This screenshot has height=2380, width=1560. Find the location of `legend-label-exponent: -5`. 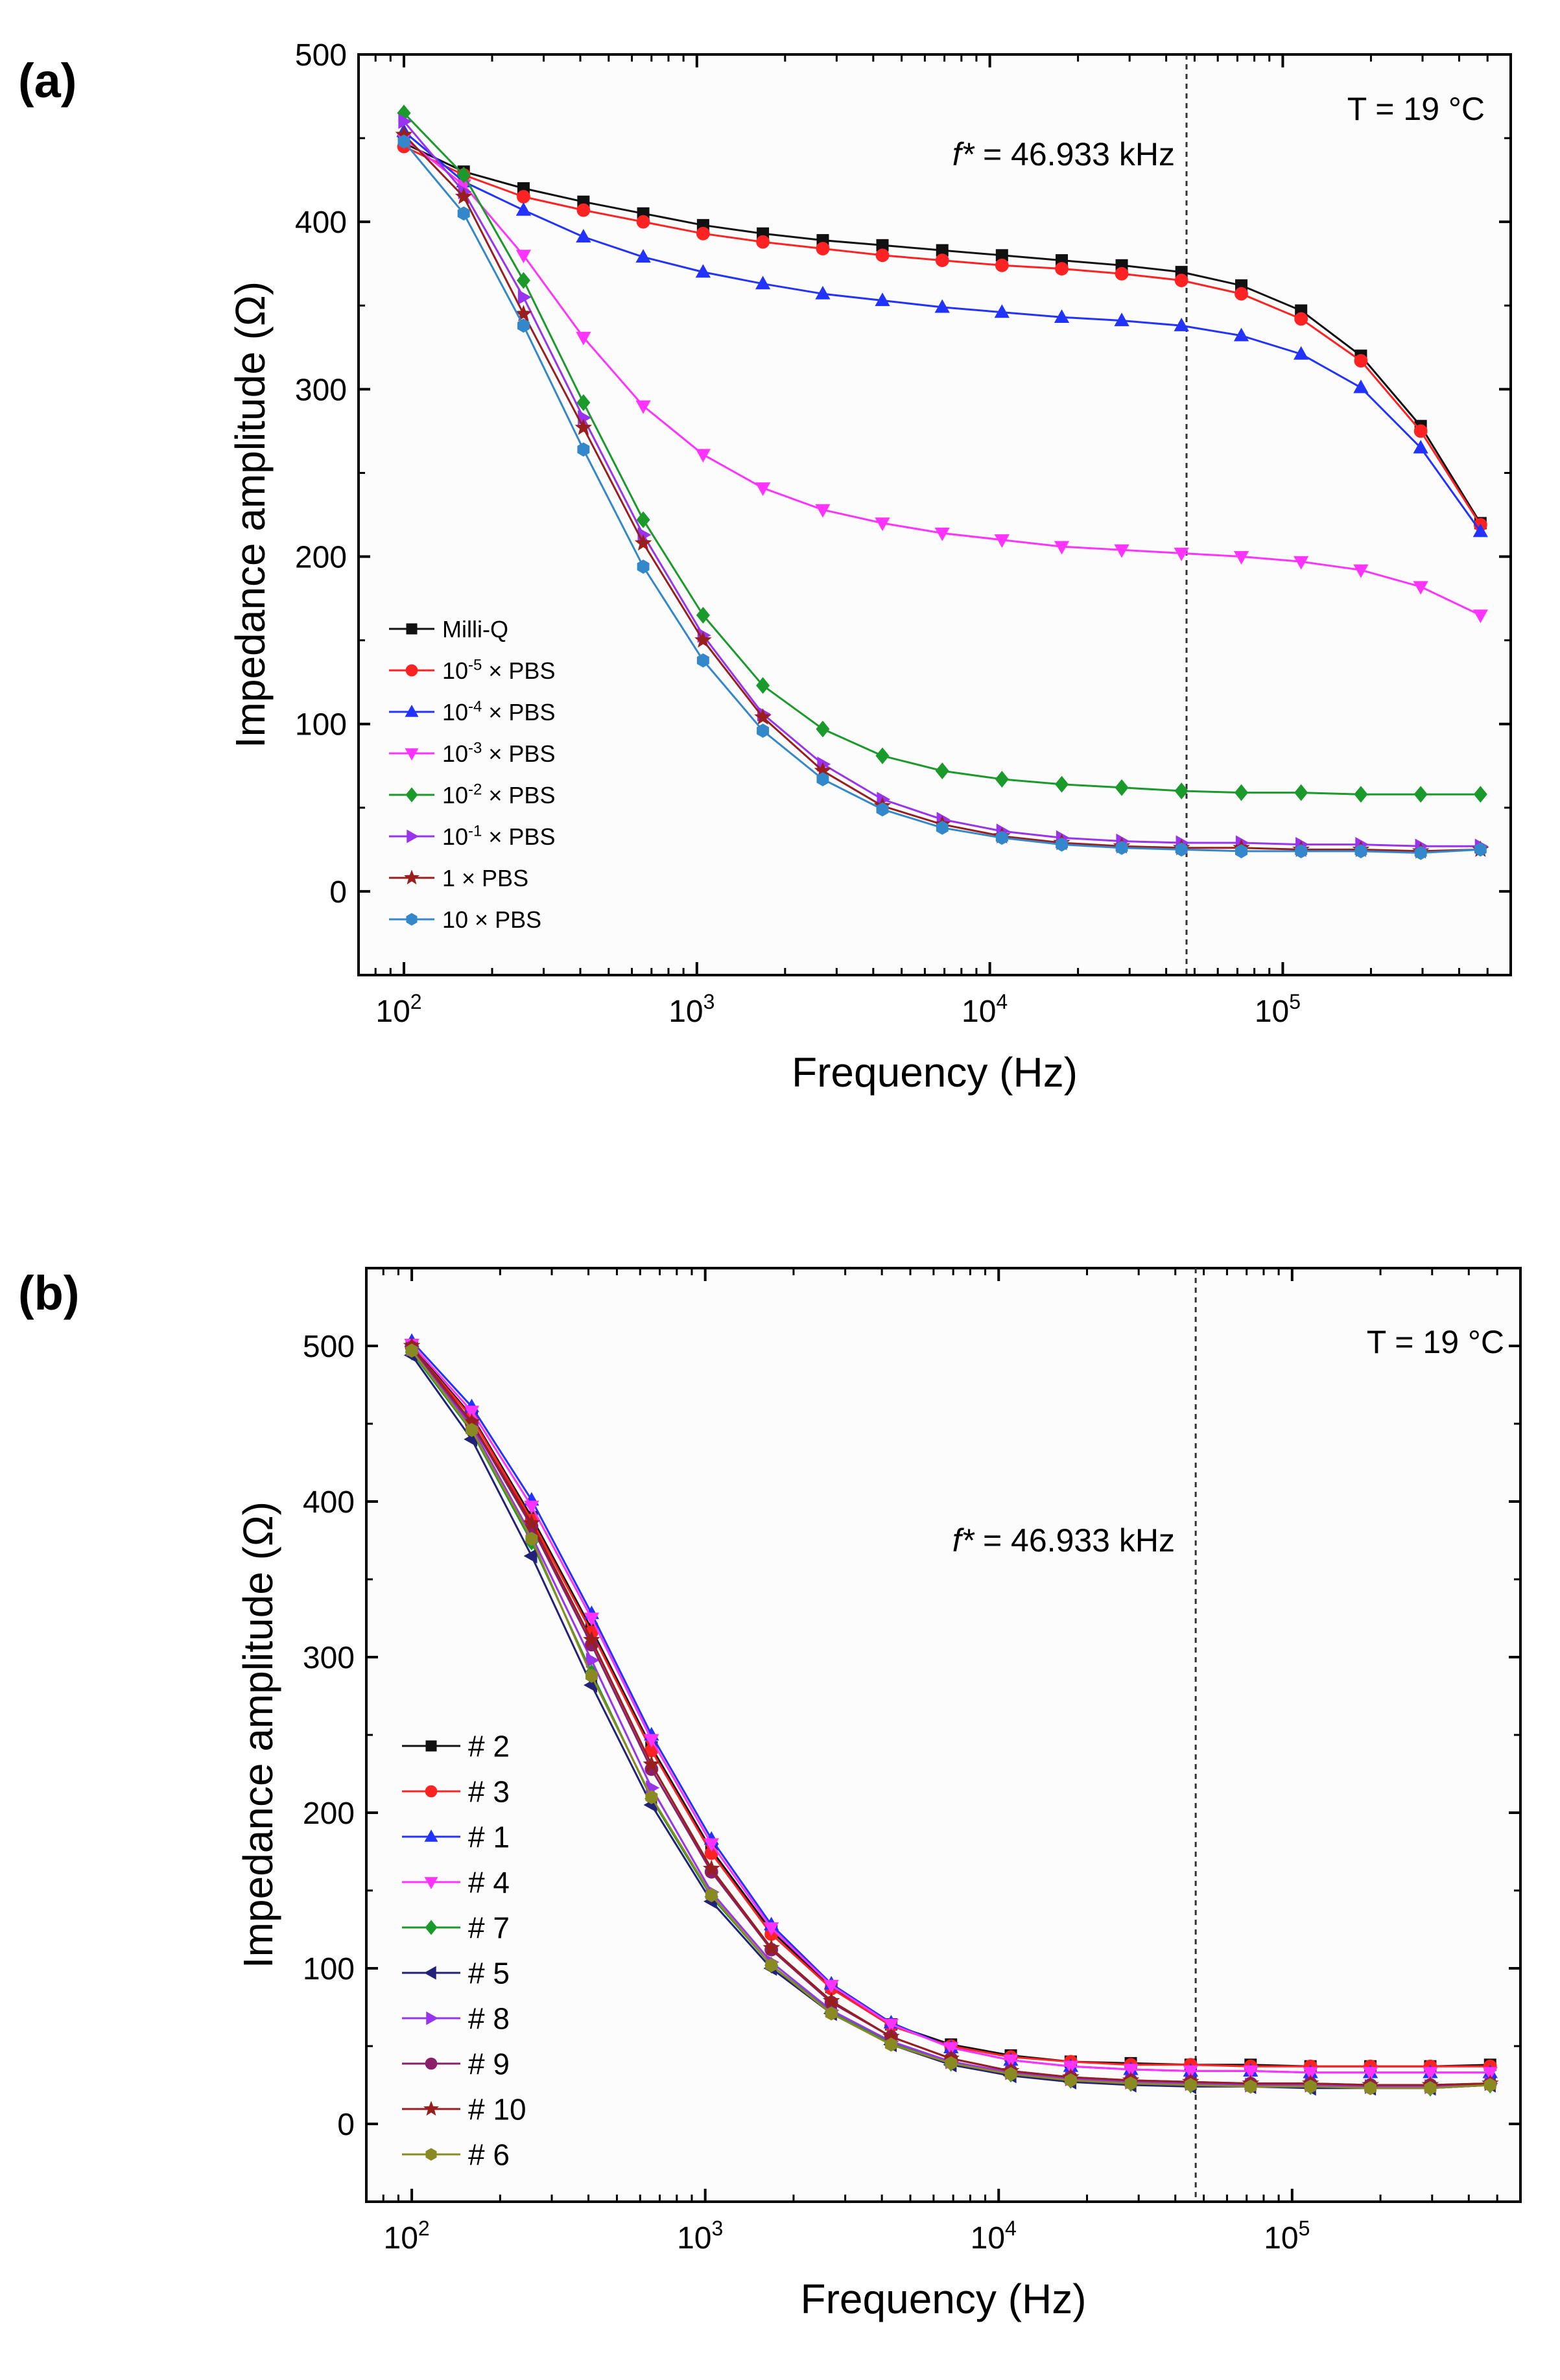

legend-label-exponent: -5 is located at coordinates (475, 665).